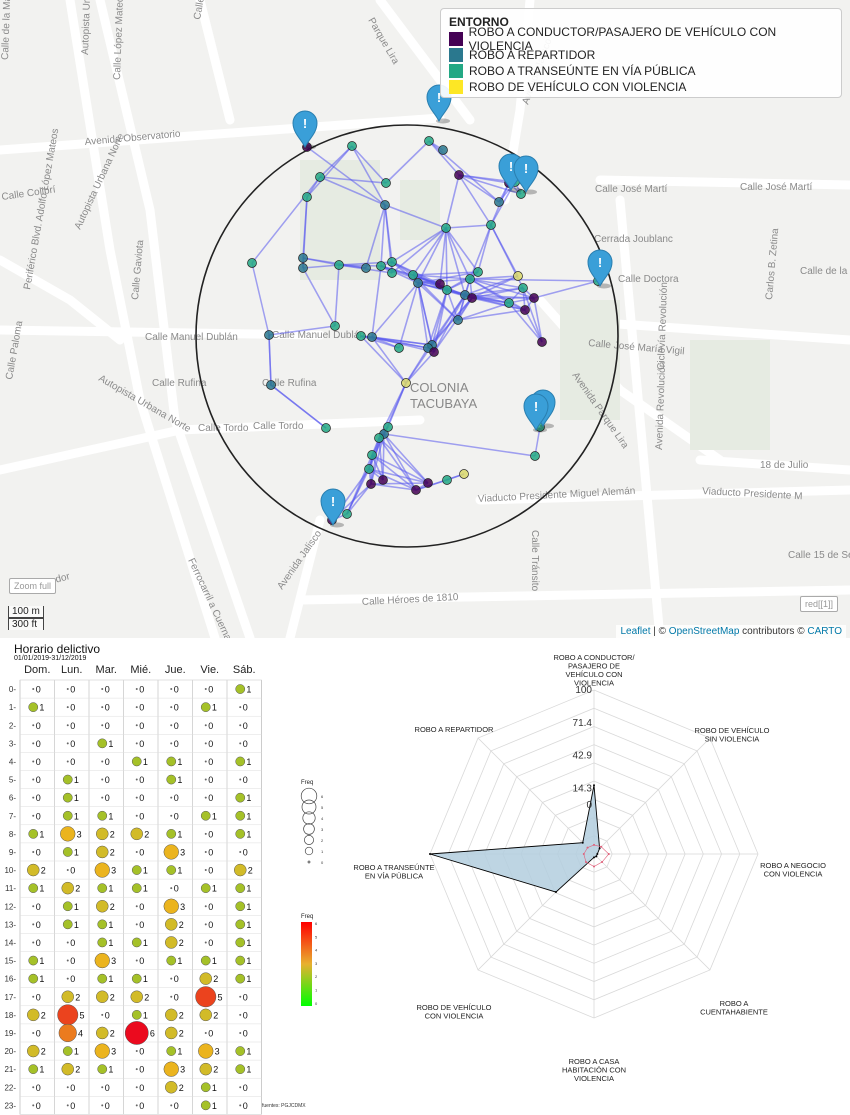  I want to click on layer-toggle-button: red[[1]], so click(819, 604).